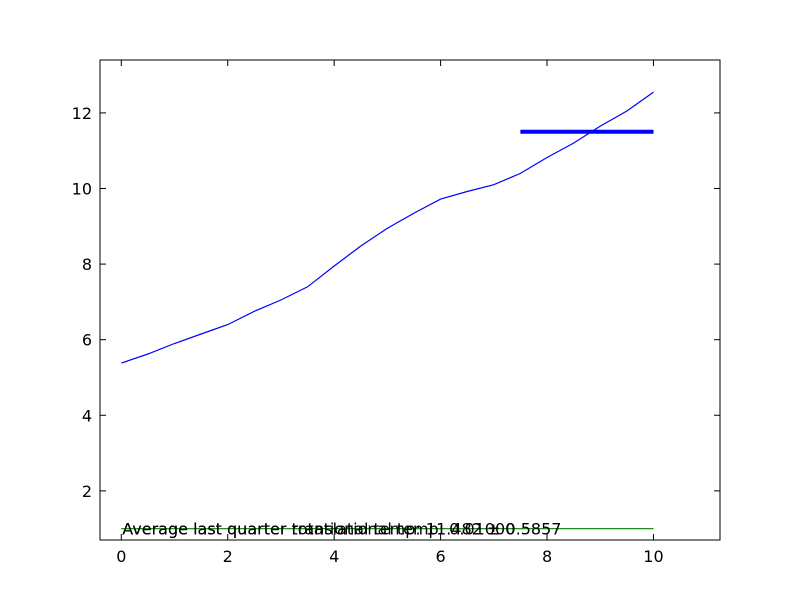 Image resolution: width=800 pixels, height=600 pixels. I want to click on y-tick-label: 2, so click(87, 491).